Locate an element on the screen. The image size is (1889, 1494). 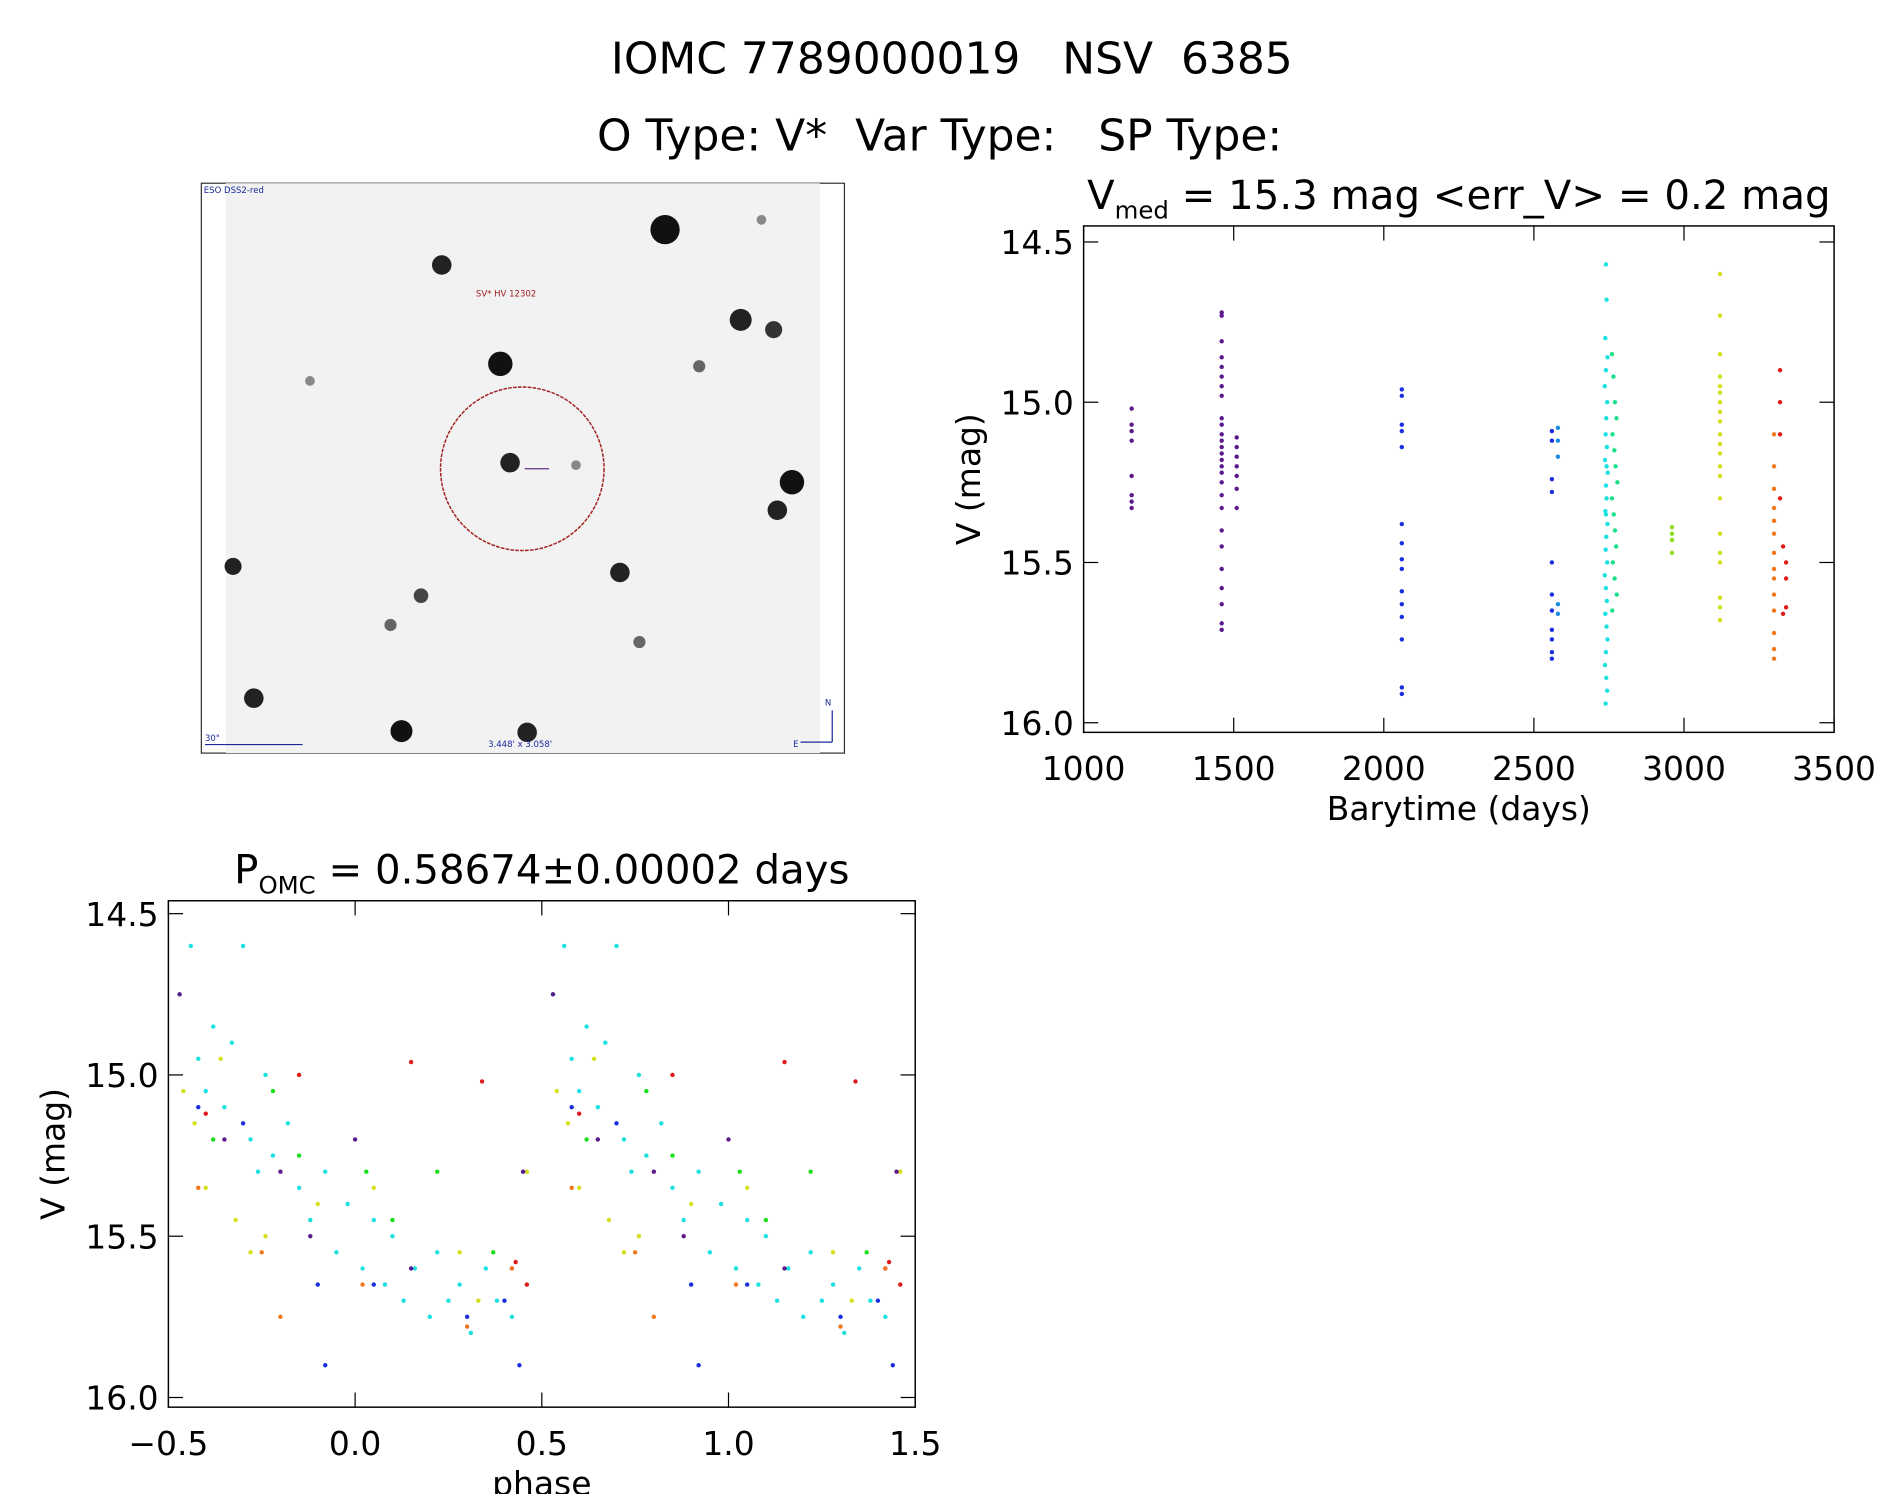
y-tick-label: 16.0 is located at coordinates (1037, 723).